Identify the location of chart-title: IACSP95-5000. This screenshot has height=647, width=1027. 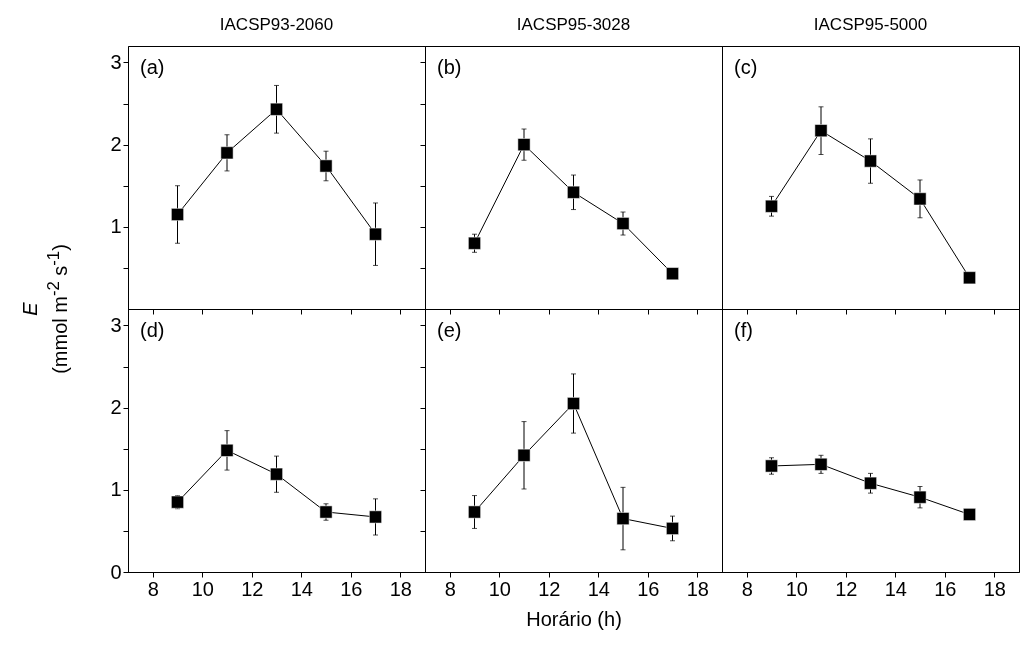
(870, 24).